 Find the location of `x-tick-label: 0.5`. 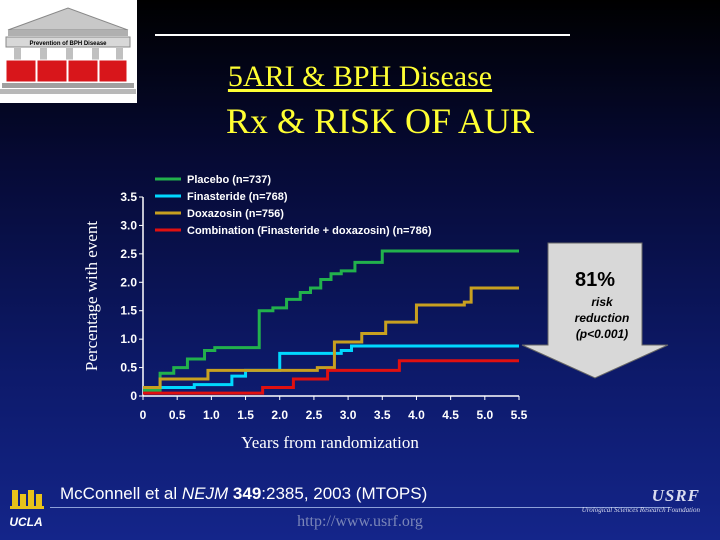

x-tick-label: 0.5 is located at coordinates (177, 415).